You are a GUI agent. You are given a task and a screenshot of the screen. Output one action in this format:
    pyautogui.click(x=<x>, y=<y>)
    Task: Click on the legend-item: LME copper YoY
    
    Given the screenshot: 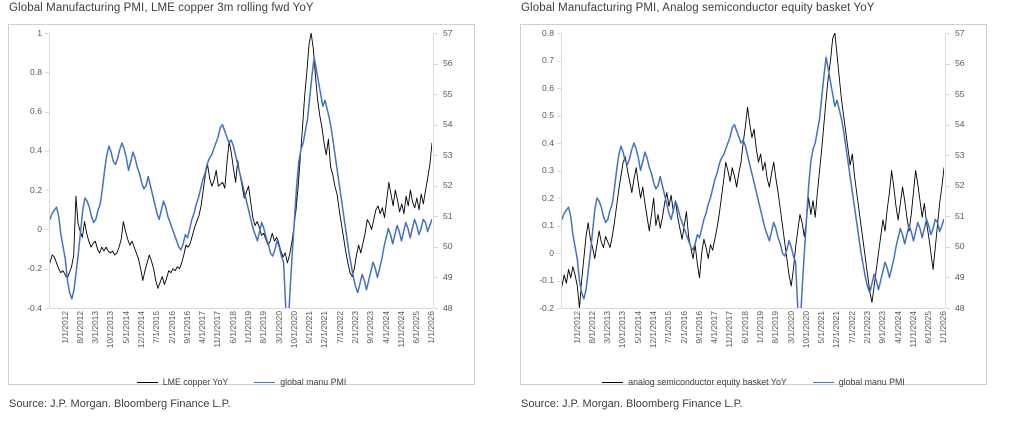 What is the action you would take?
    pyautogui.click(x=182, y=382)
    